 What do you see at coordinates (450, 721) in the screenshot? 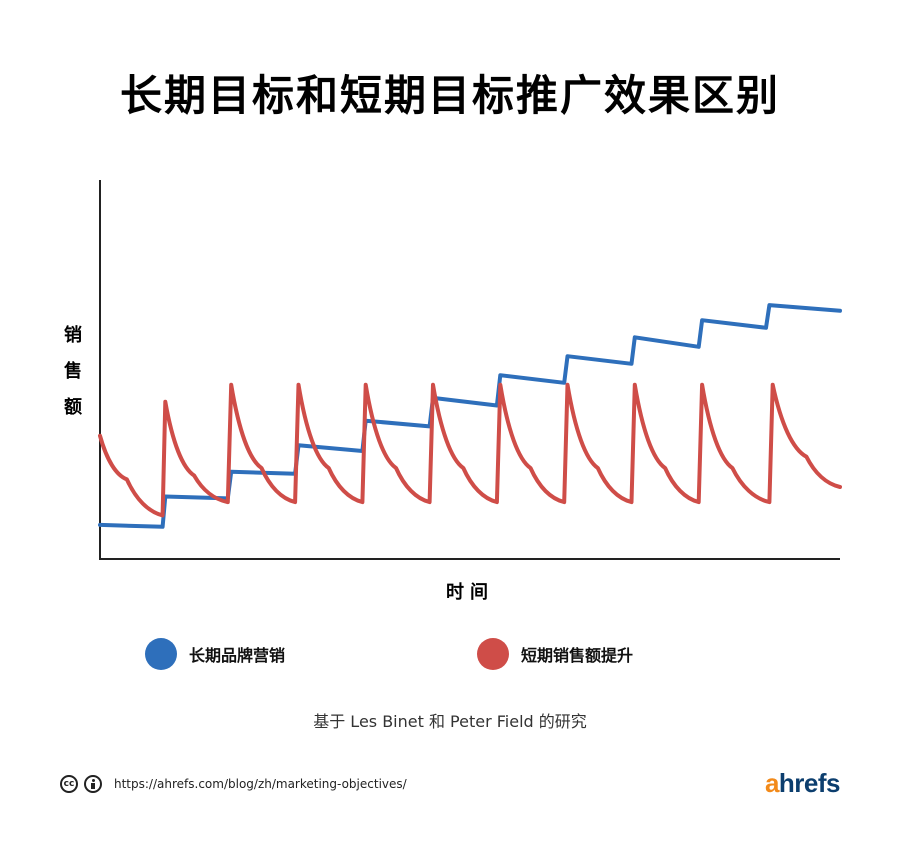
I see `source-note: 基于 Les Binet 和 Peter Field 的研究` at bounding box center [450, 721].